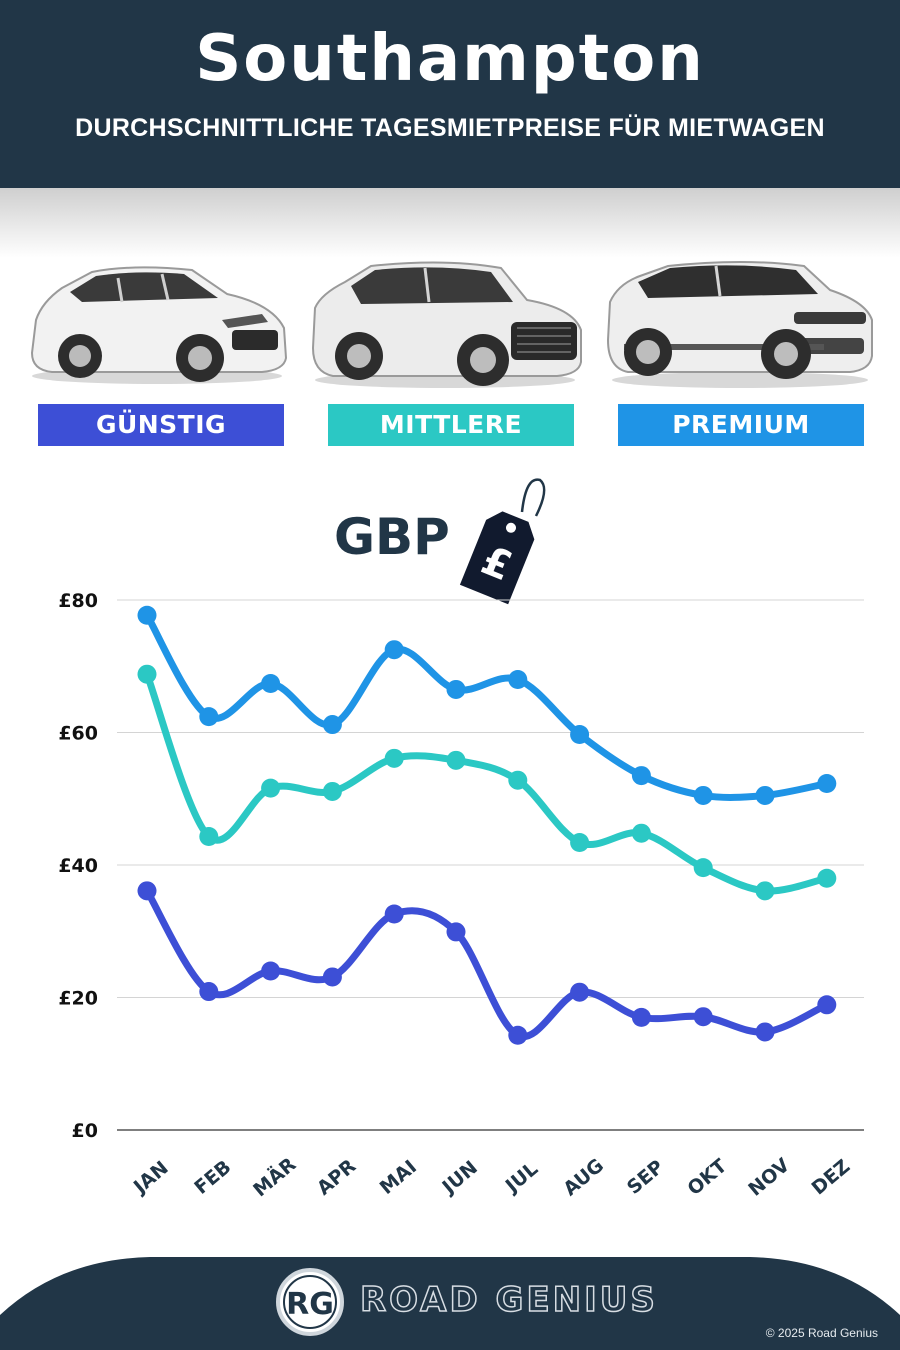 This screenshot has height=1350, width=900. Describe the element at coordinates (508, 1300) in the screenshot. I see `brand-name: ROAD GENIUS` at that location.